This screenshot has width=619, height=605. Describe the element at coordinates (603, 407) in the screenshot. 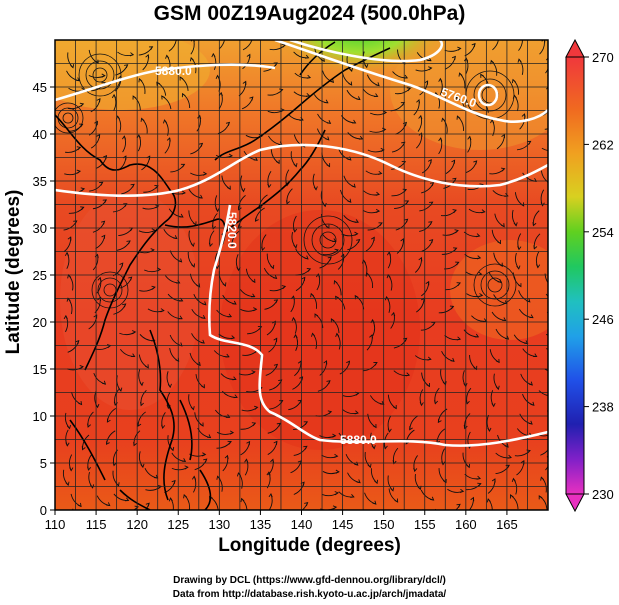

I see `colorbar-tick-label: 238` at that location.